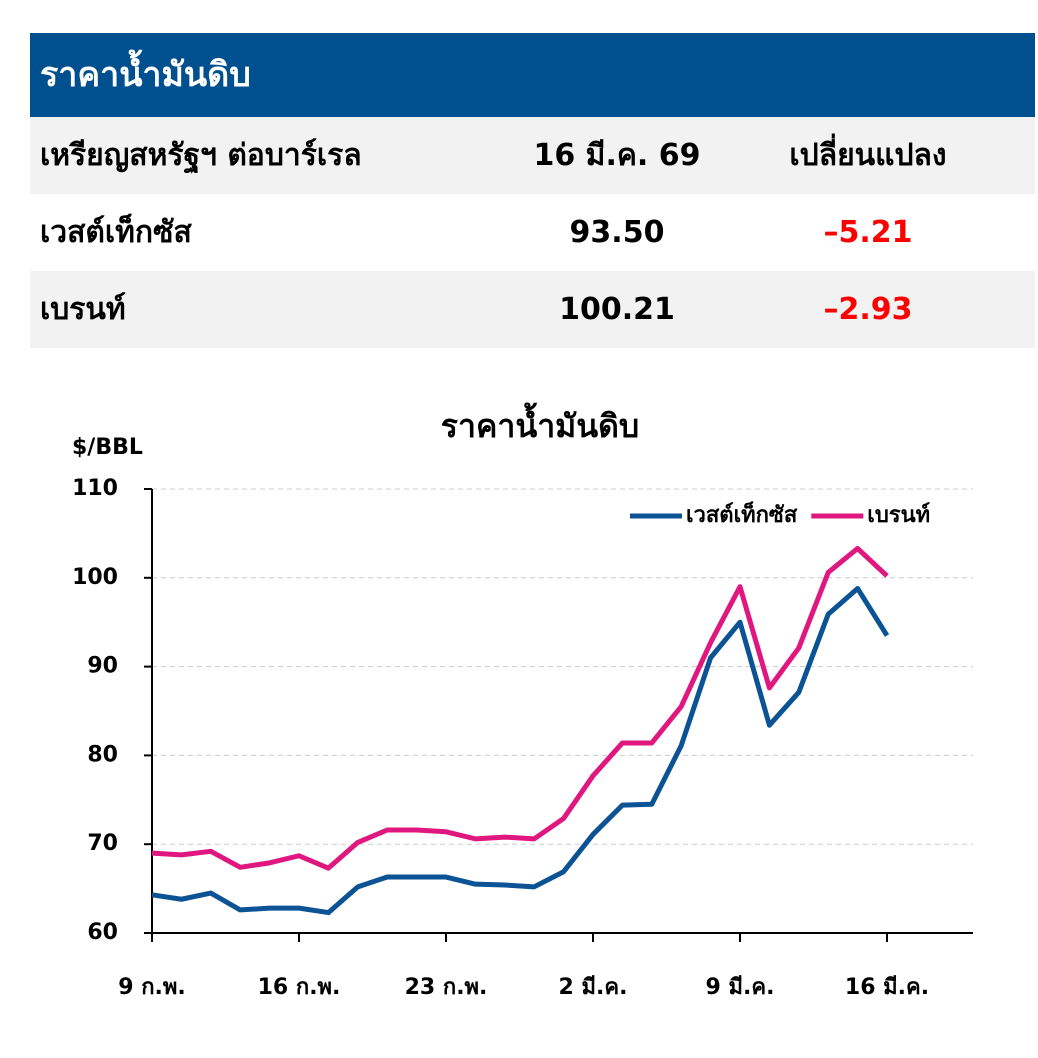 This screenshot has width=1038, height=1058. What do you see at coordinates (540, 423) in the screenshot?
I see `chart-title: ราคาน้ำมันดิบ` at bounding box center [540, 423].